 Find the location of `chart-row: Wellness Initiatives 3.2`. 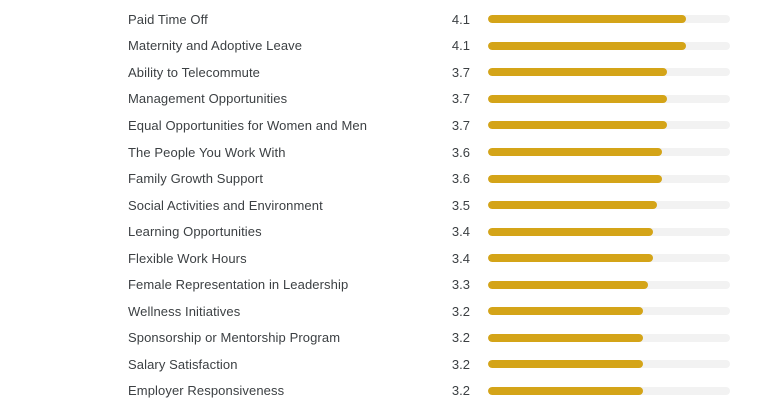

chart-row: Wellness Initiatives 3.2 is located at coordinates (390, 311).